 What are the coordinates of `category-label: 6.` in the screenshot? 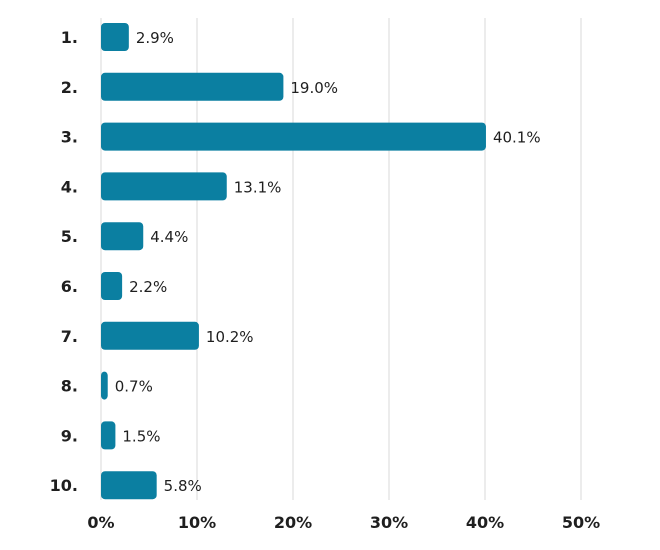 It's located at (69, 286).